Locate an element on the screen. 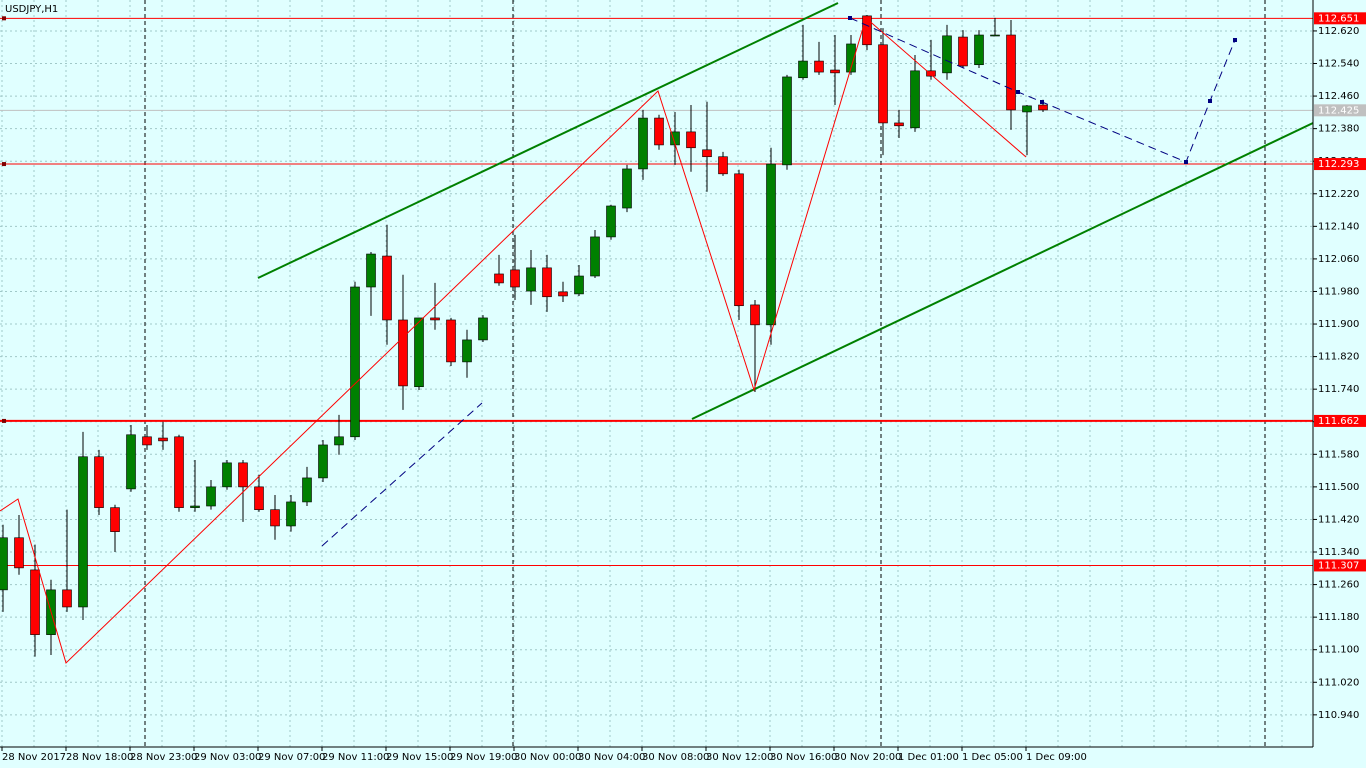  y-tick-label: 111.900 is located at coordinates (1338, 324).